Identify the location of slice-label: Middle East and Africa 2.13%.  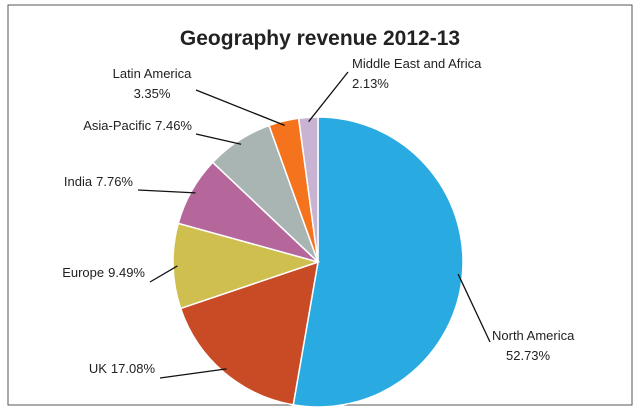
(417, 73).